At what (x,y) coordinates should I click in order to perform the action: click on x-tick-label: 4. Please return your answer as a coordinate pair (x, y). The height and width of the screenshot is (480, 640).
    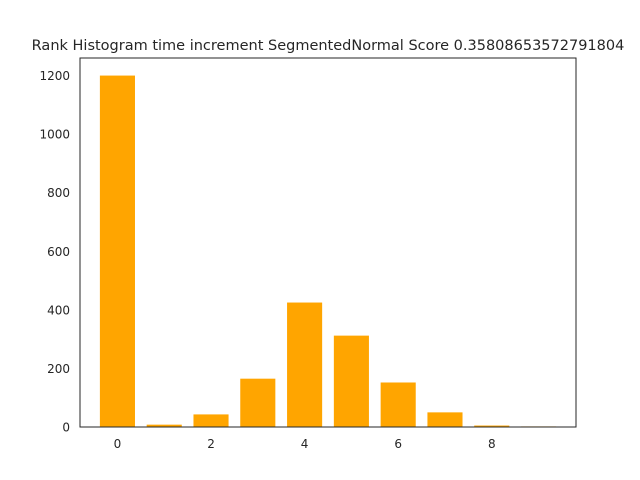
    Looking at the image, I should click on (305, 444).